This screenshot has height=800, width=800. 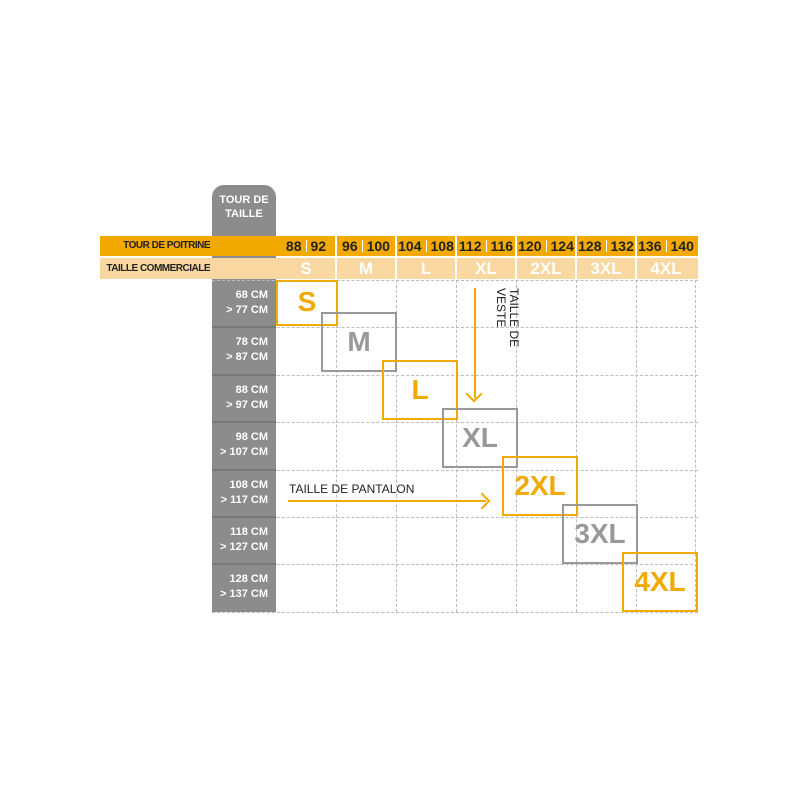 I want to click on waist-max: > 97 CM, so click(x=247, y=405).